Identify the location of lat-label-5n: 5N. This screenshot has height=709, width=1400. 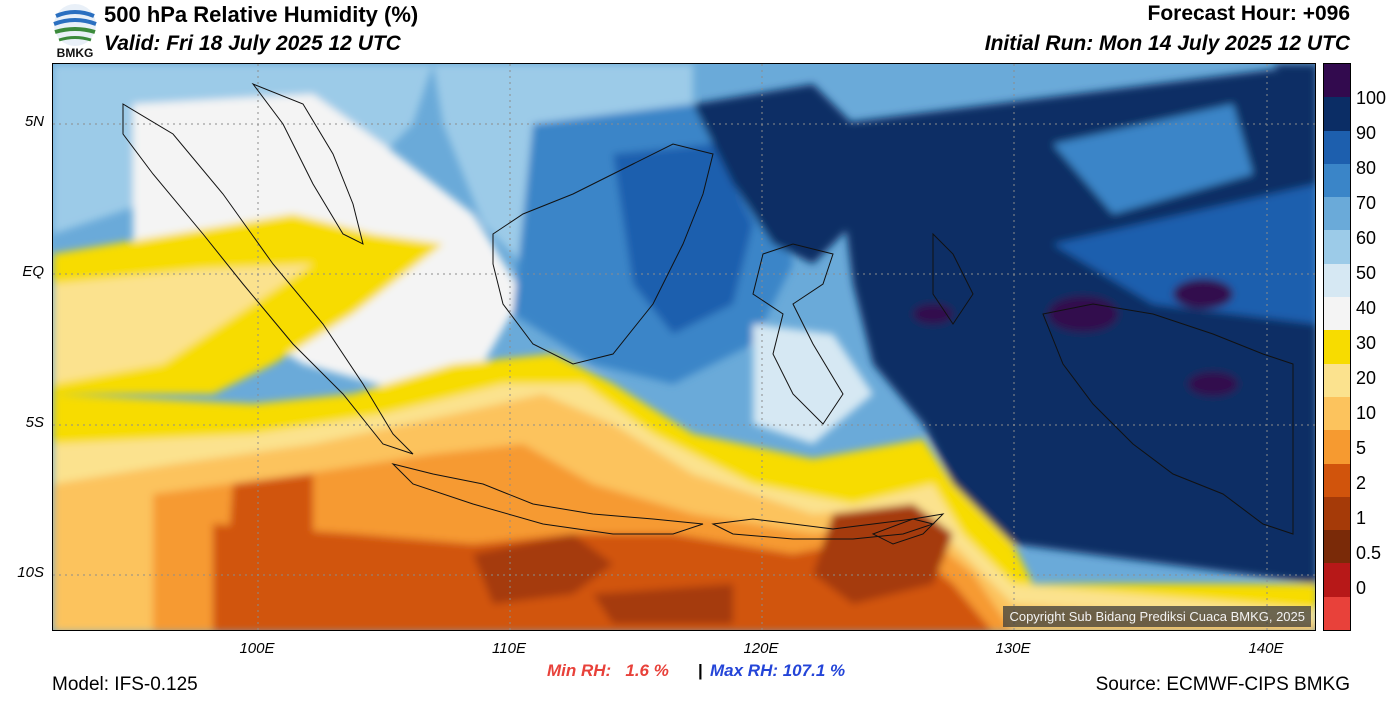
(34, 121).